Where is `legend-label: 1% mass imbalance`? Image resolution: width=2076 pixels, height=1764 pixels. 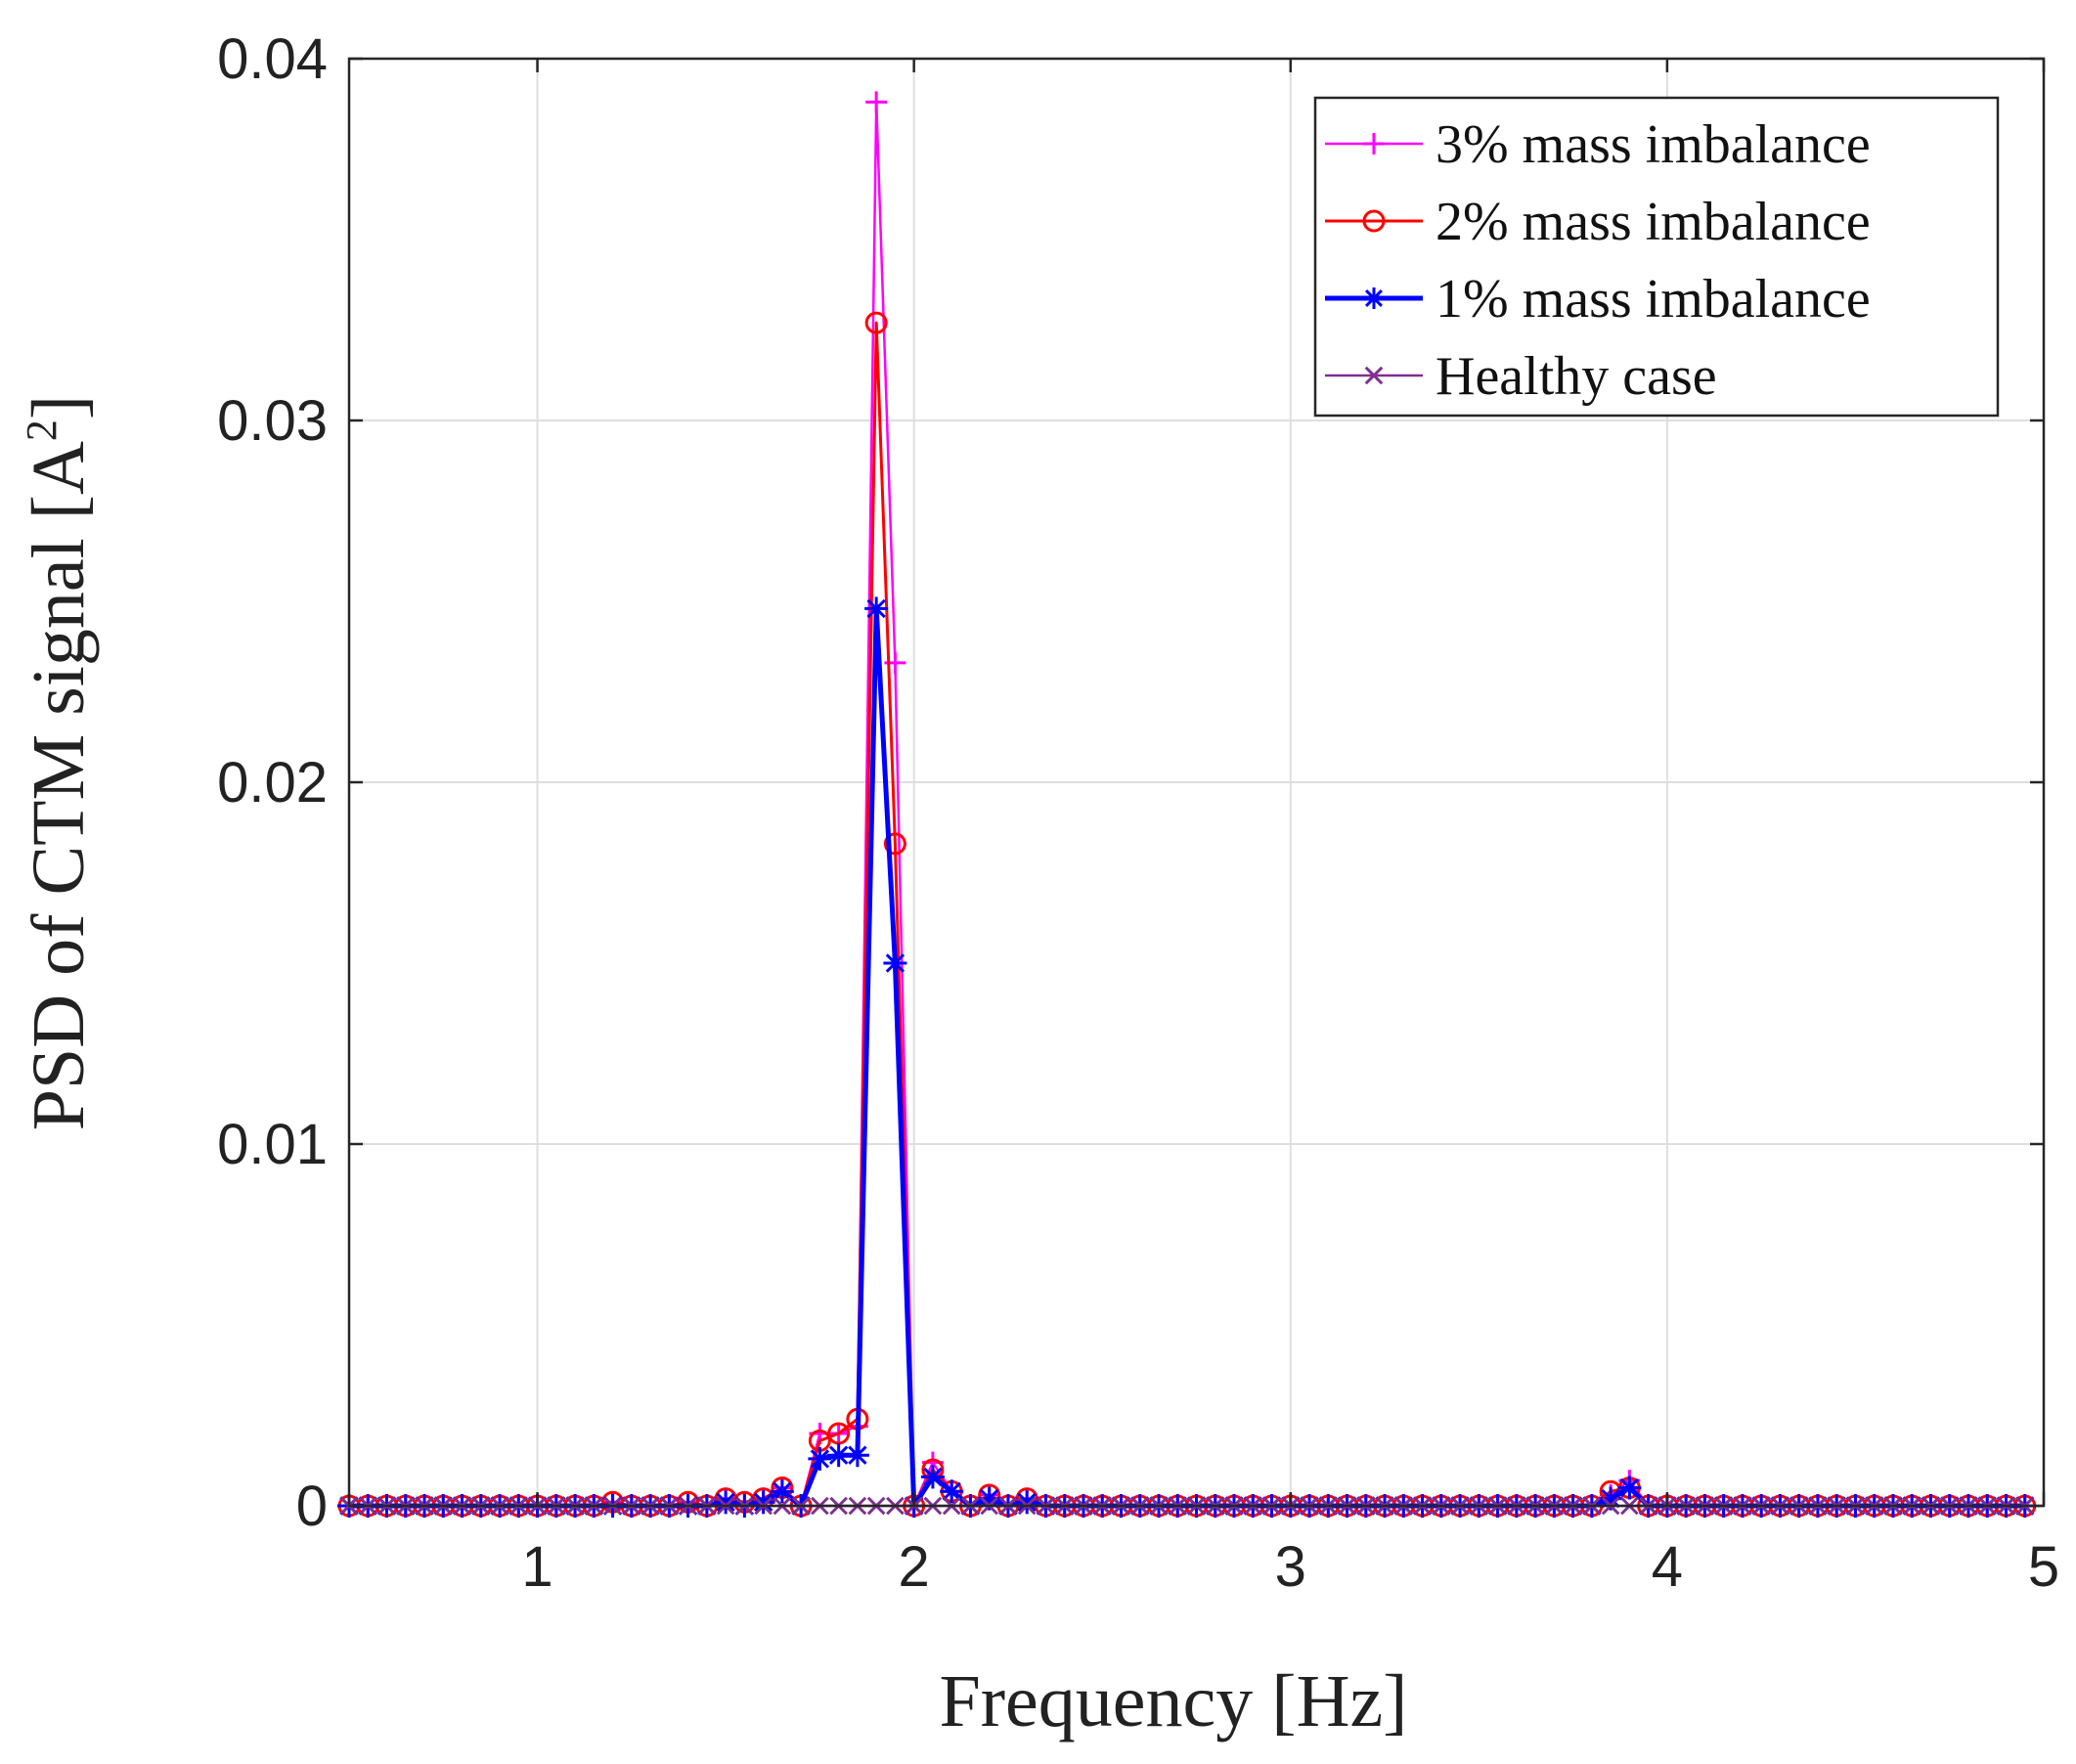 legend-label: 1% mass imbalance is located at coordinates (1653, 299).